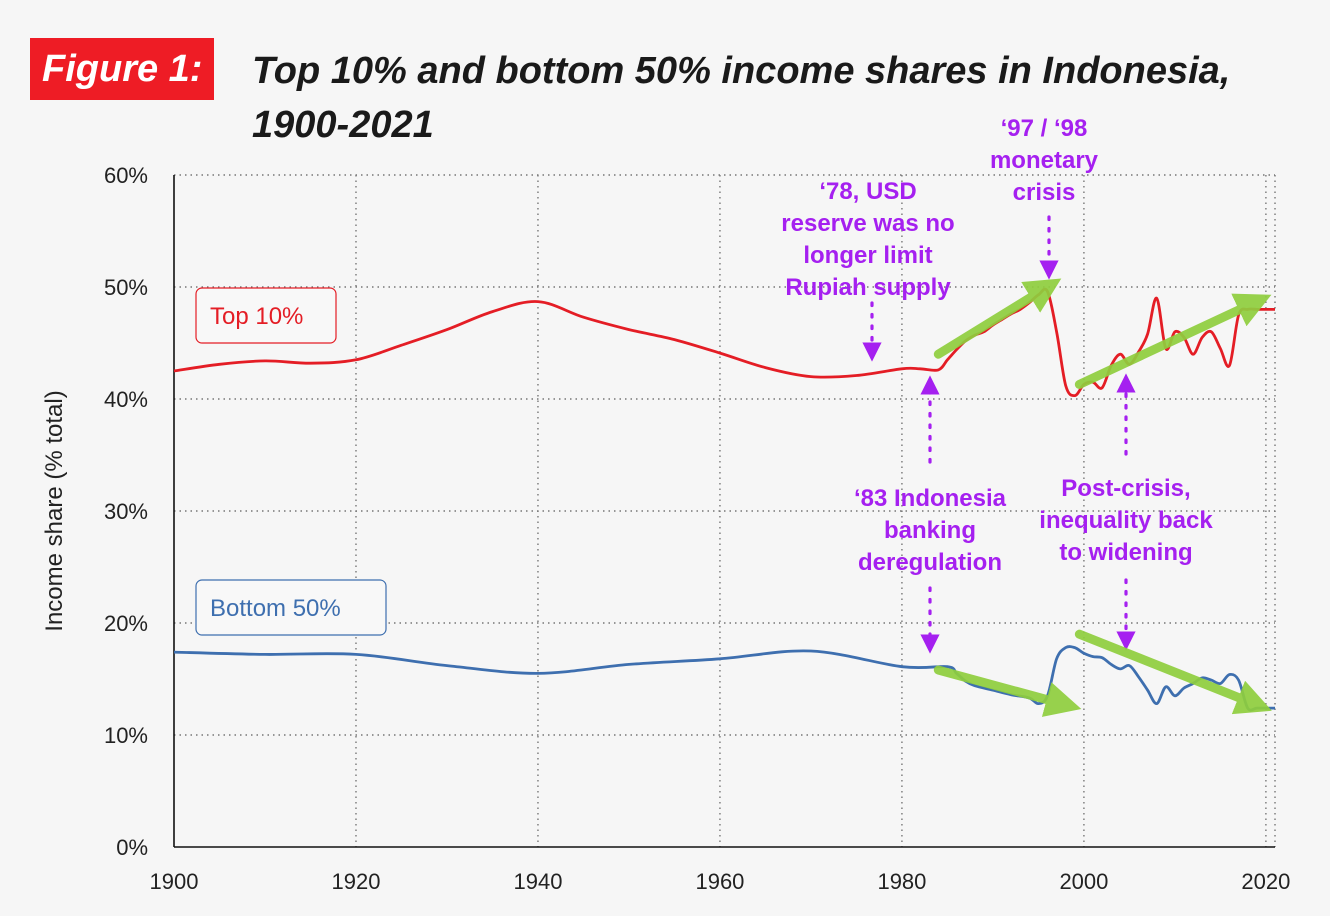 Image resolution: width=1330 pixels, height=916 pixels. Describe the element at coordinates (724, 678) in the screenshot. I see `series-line-bottom50` at that location.